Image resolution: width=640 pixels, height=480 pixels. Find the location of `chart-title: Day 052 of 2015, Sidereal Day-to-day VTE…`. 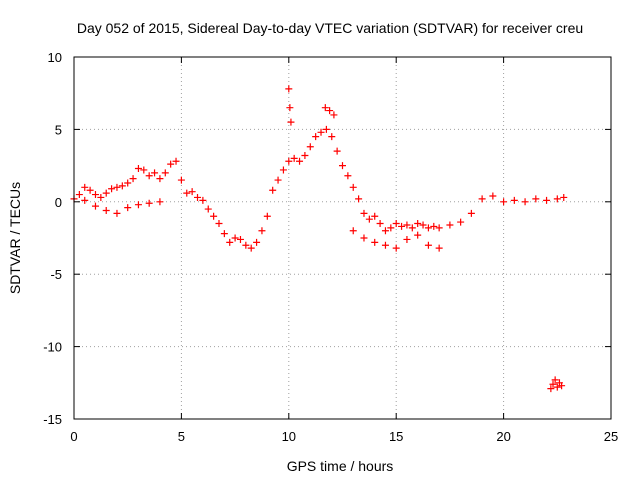

chart-title: Day 052 of 2015, Sidereal Day-to-day VTE… is located at coordinates (330, 28).